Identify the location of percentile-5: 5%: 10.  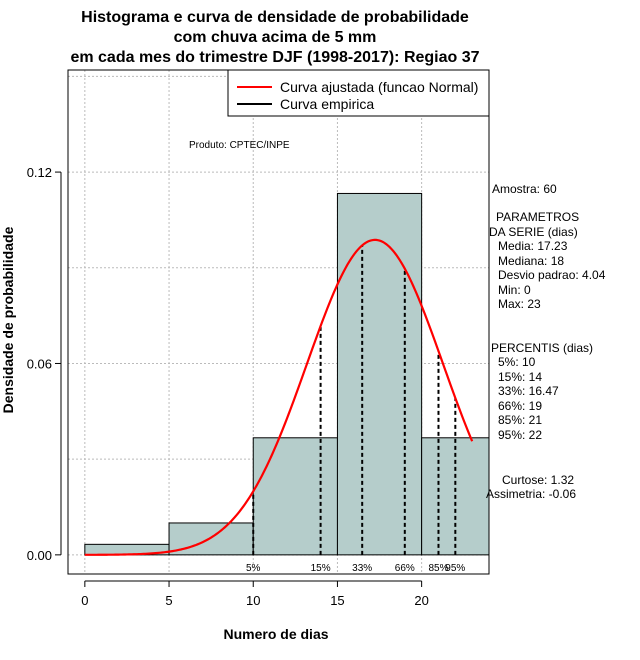
(517, 362).